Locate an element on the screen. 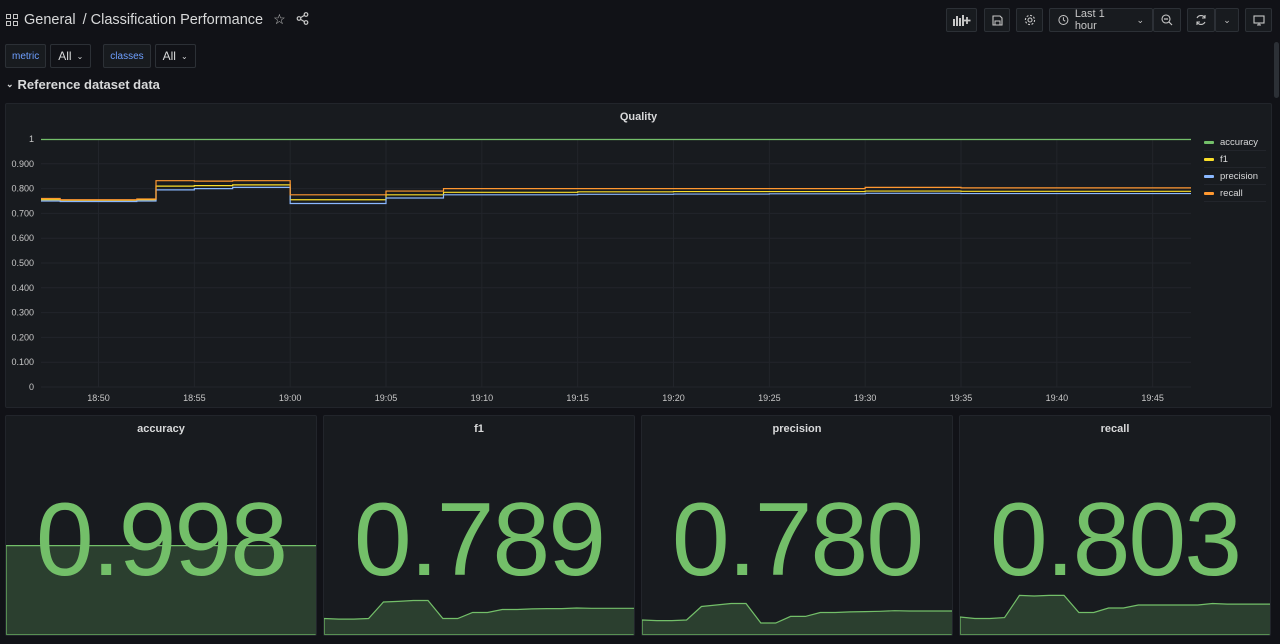 This screenshot has width=1280, height=644. x-tick-label: 19:40 is located at coordinates (1057, 398).